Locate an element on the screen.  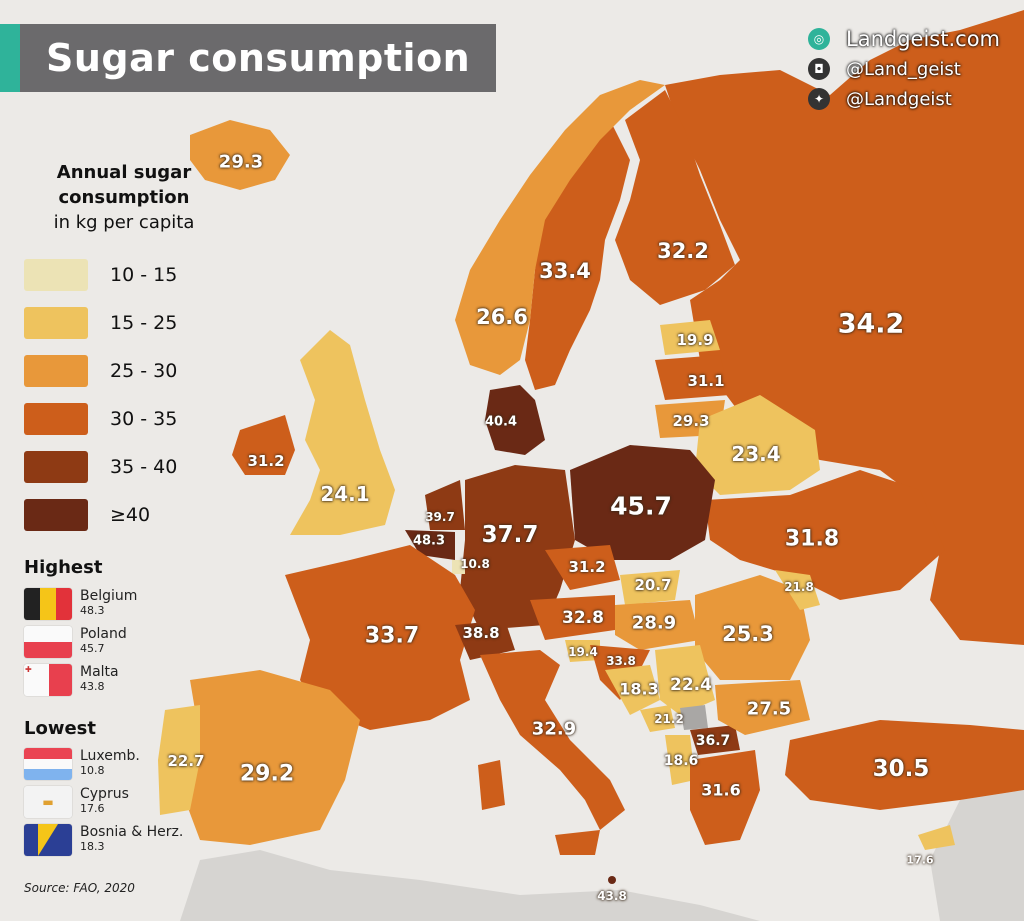
slovakia-region is located at coordinates (650, 587).